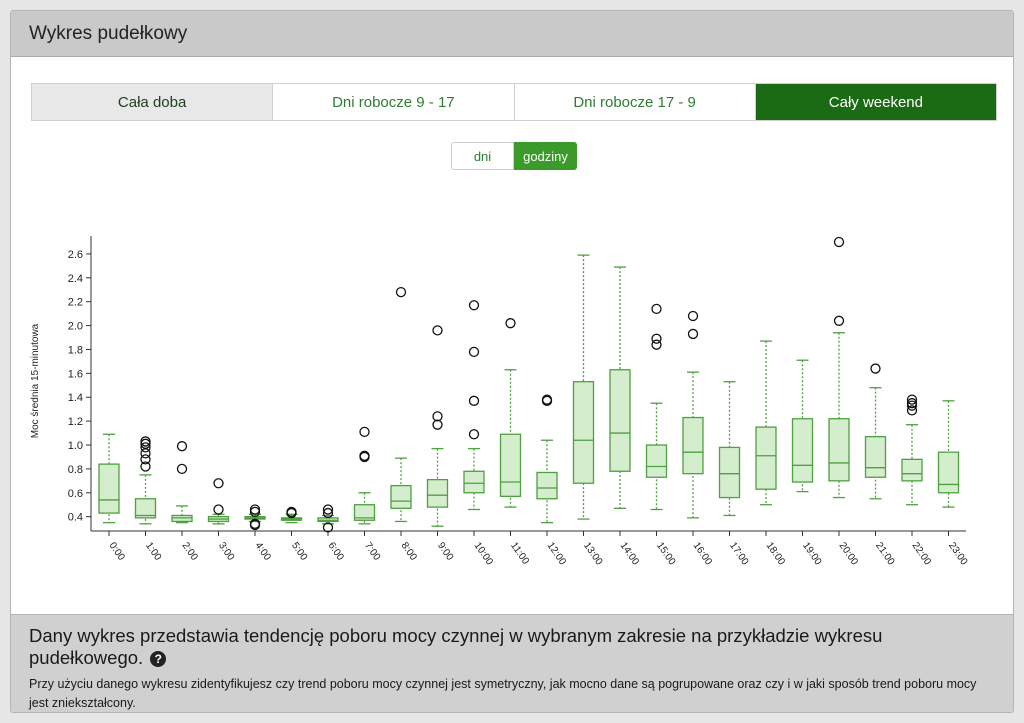 The height and width of the screenshot is (723, 1024). I want to click on tab-workdays-17-9: Dni robocze 17 - 9, so click(635, 102).